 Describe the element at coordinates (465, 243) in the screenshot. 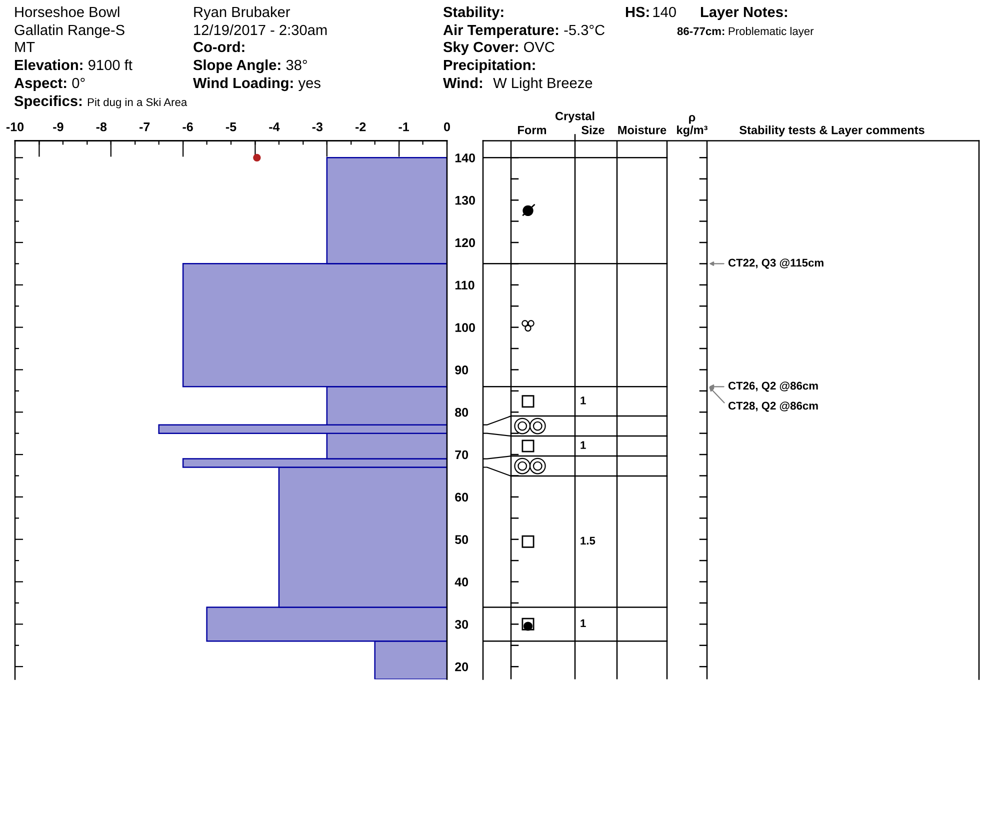

I see `y-tick-label: 120` at that location.